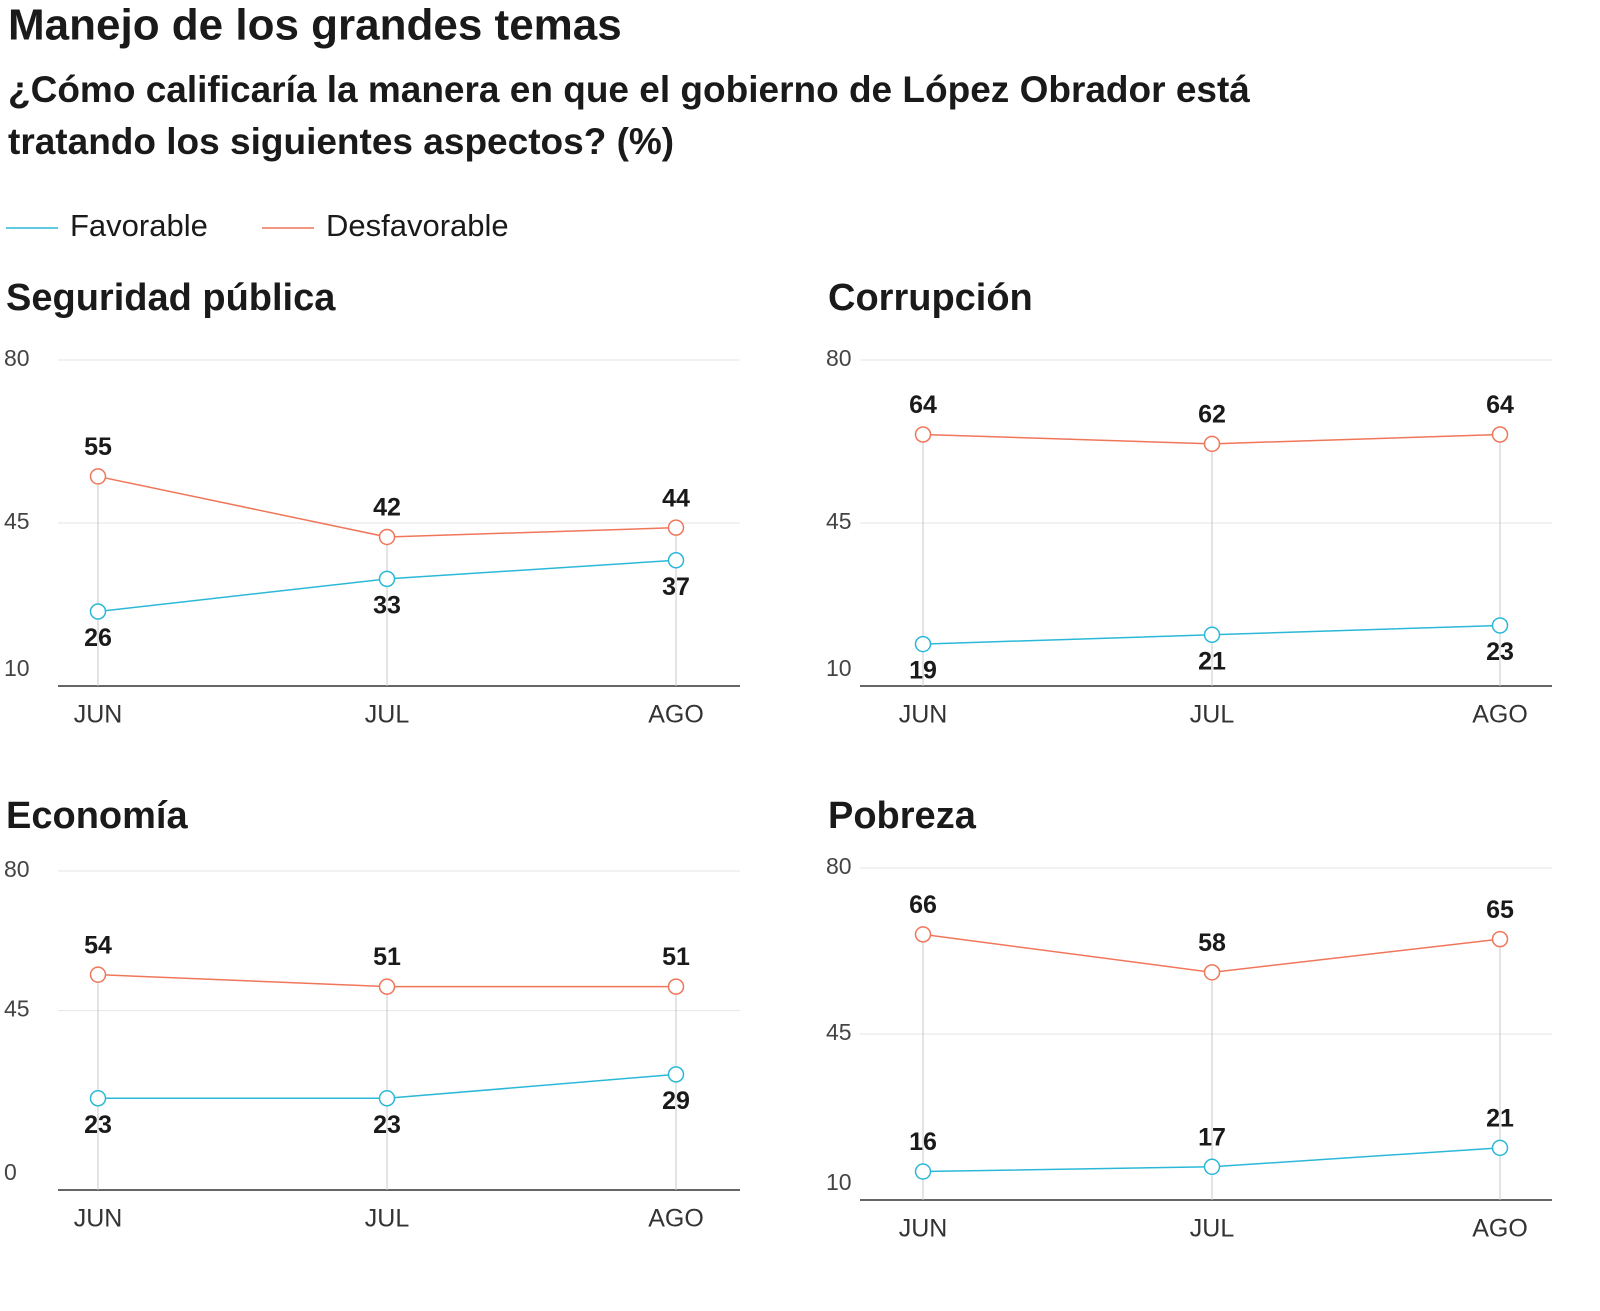 This screenshot has height=1311, width=1600. What do you see at coordinates (930, 298) in the screenshot?
I see `panel-title: Corrupción` at bounding box center [930, 298].